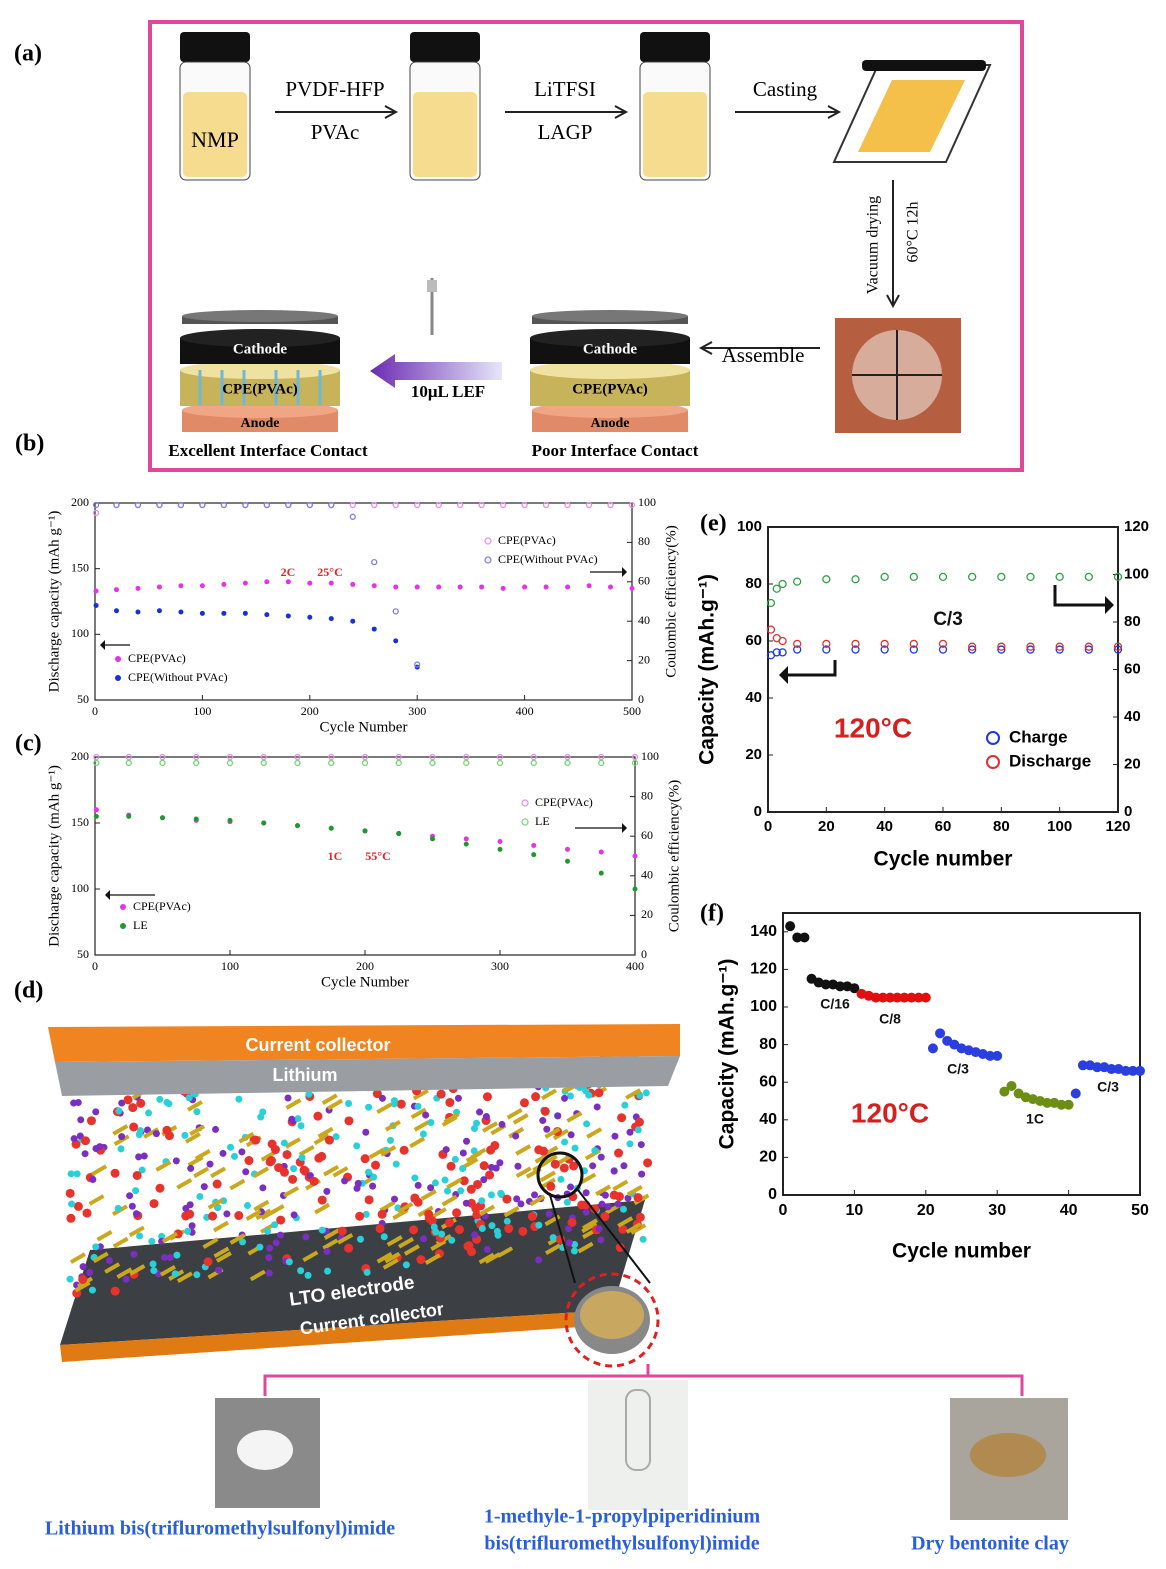  What do you see at coordinates (768, 1081) in the screenshot?
I see `y-tick-label: 60` at bounding box center [768, 1081].